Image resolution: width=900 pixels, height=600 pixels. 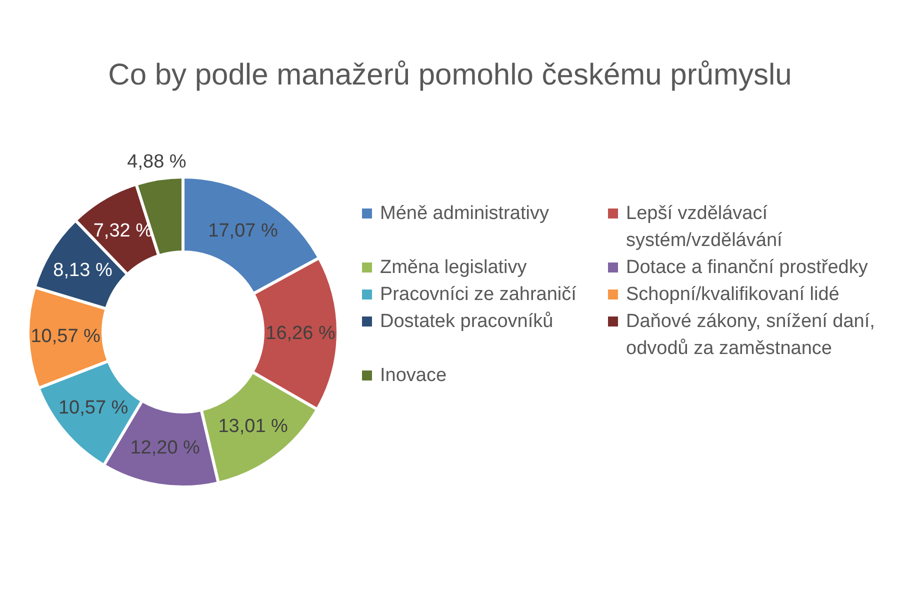 What do you see at coordinates (467, 321) in the screenshot?
I see `legend-label: Dostatek pracovníků` at bounding box center [467, 321].